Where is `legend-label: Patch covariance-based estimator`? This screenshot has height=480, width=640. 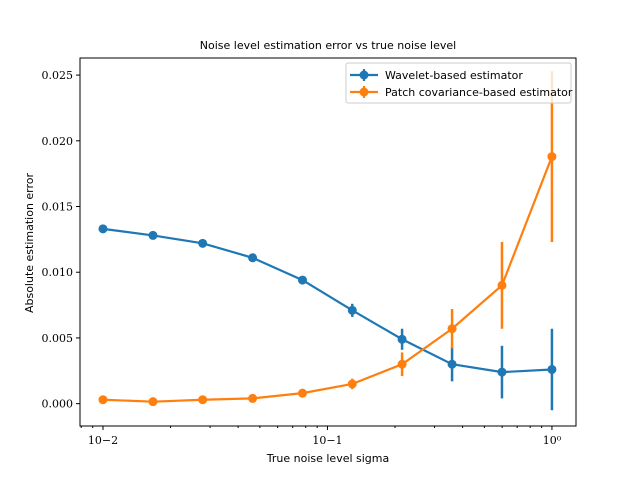
legend-label: Patch covariance-based estimator is located at coordinates (479, 92).